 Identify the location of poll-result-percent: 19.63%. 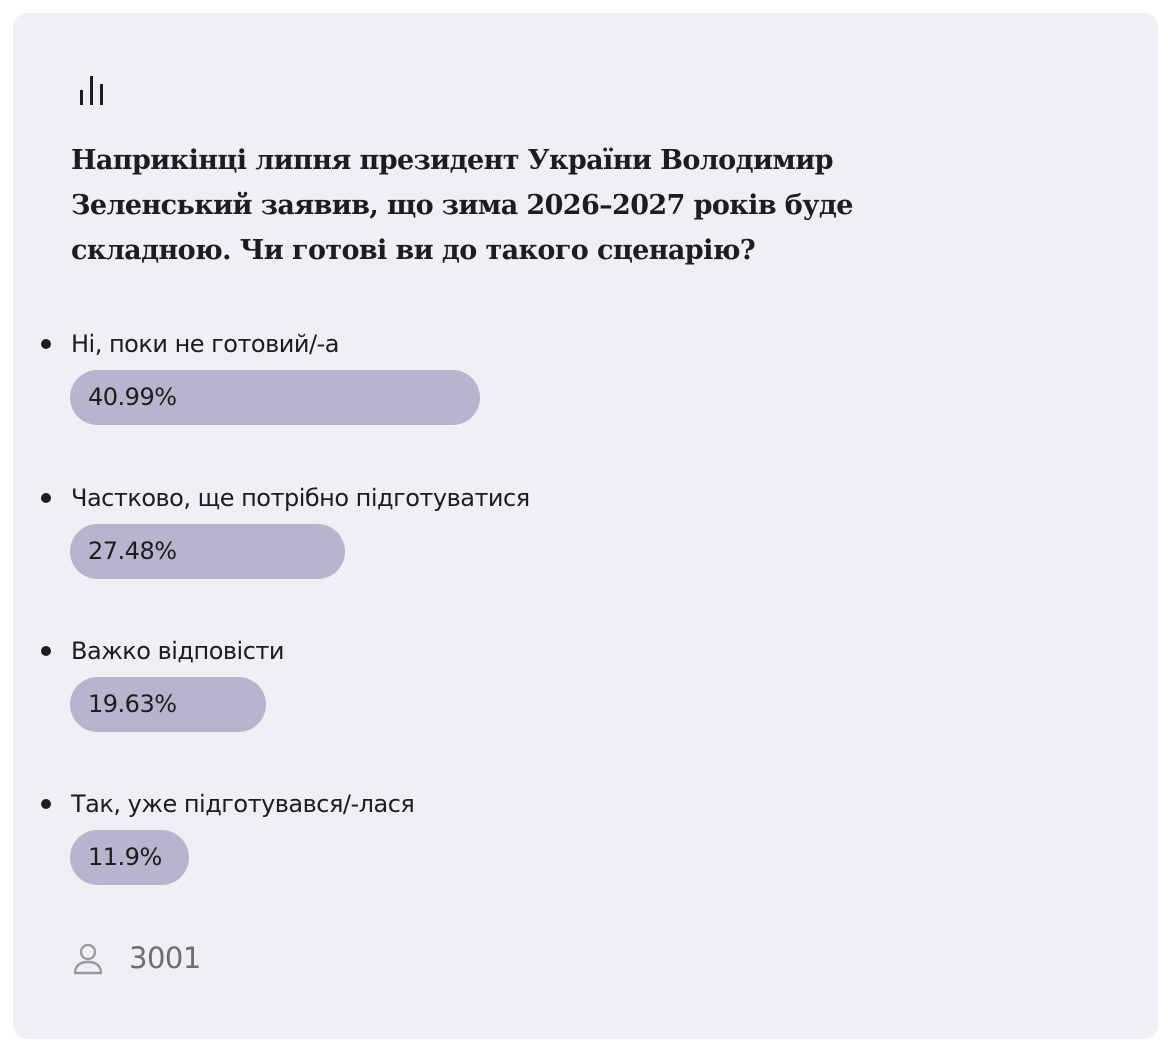
(132, 704).